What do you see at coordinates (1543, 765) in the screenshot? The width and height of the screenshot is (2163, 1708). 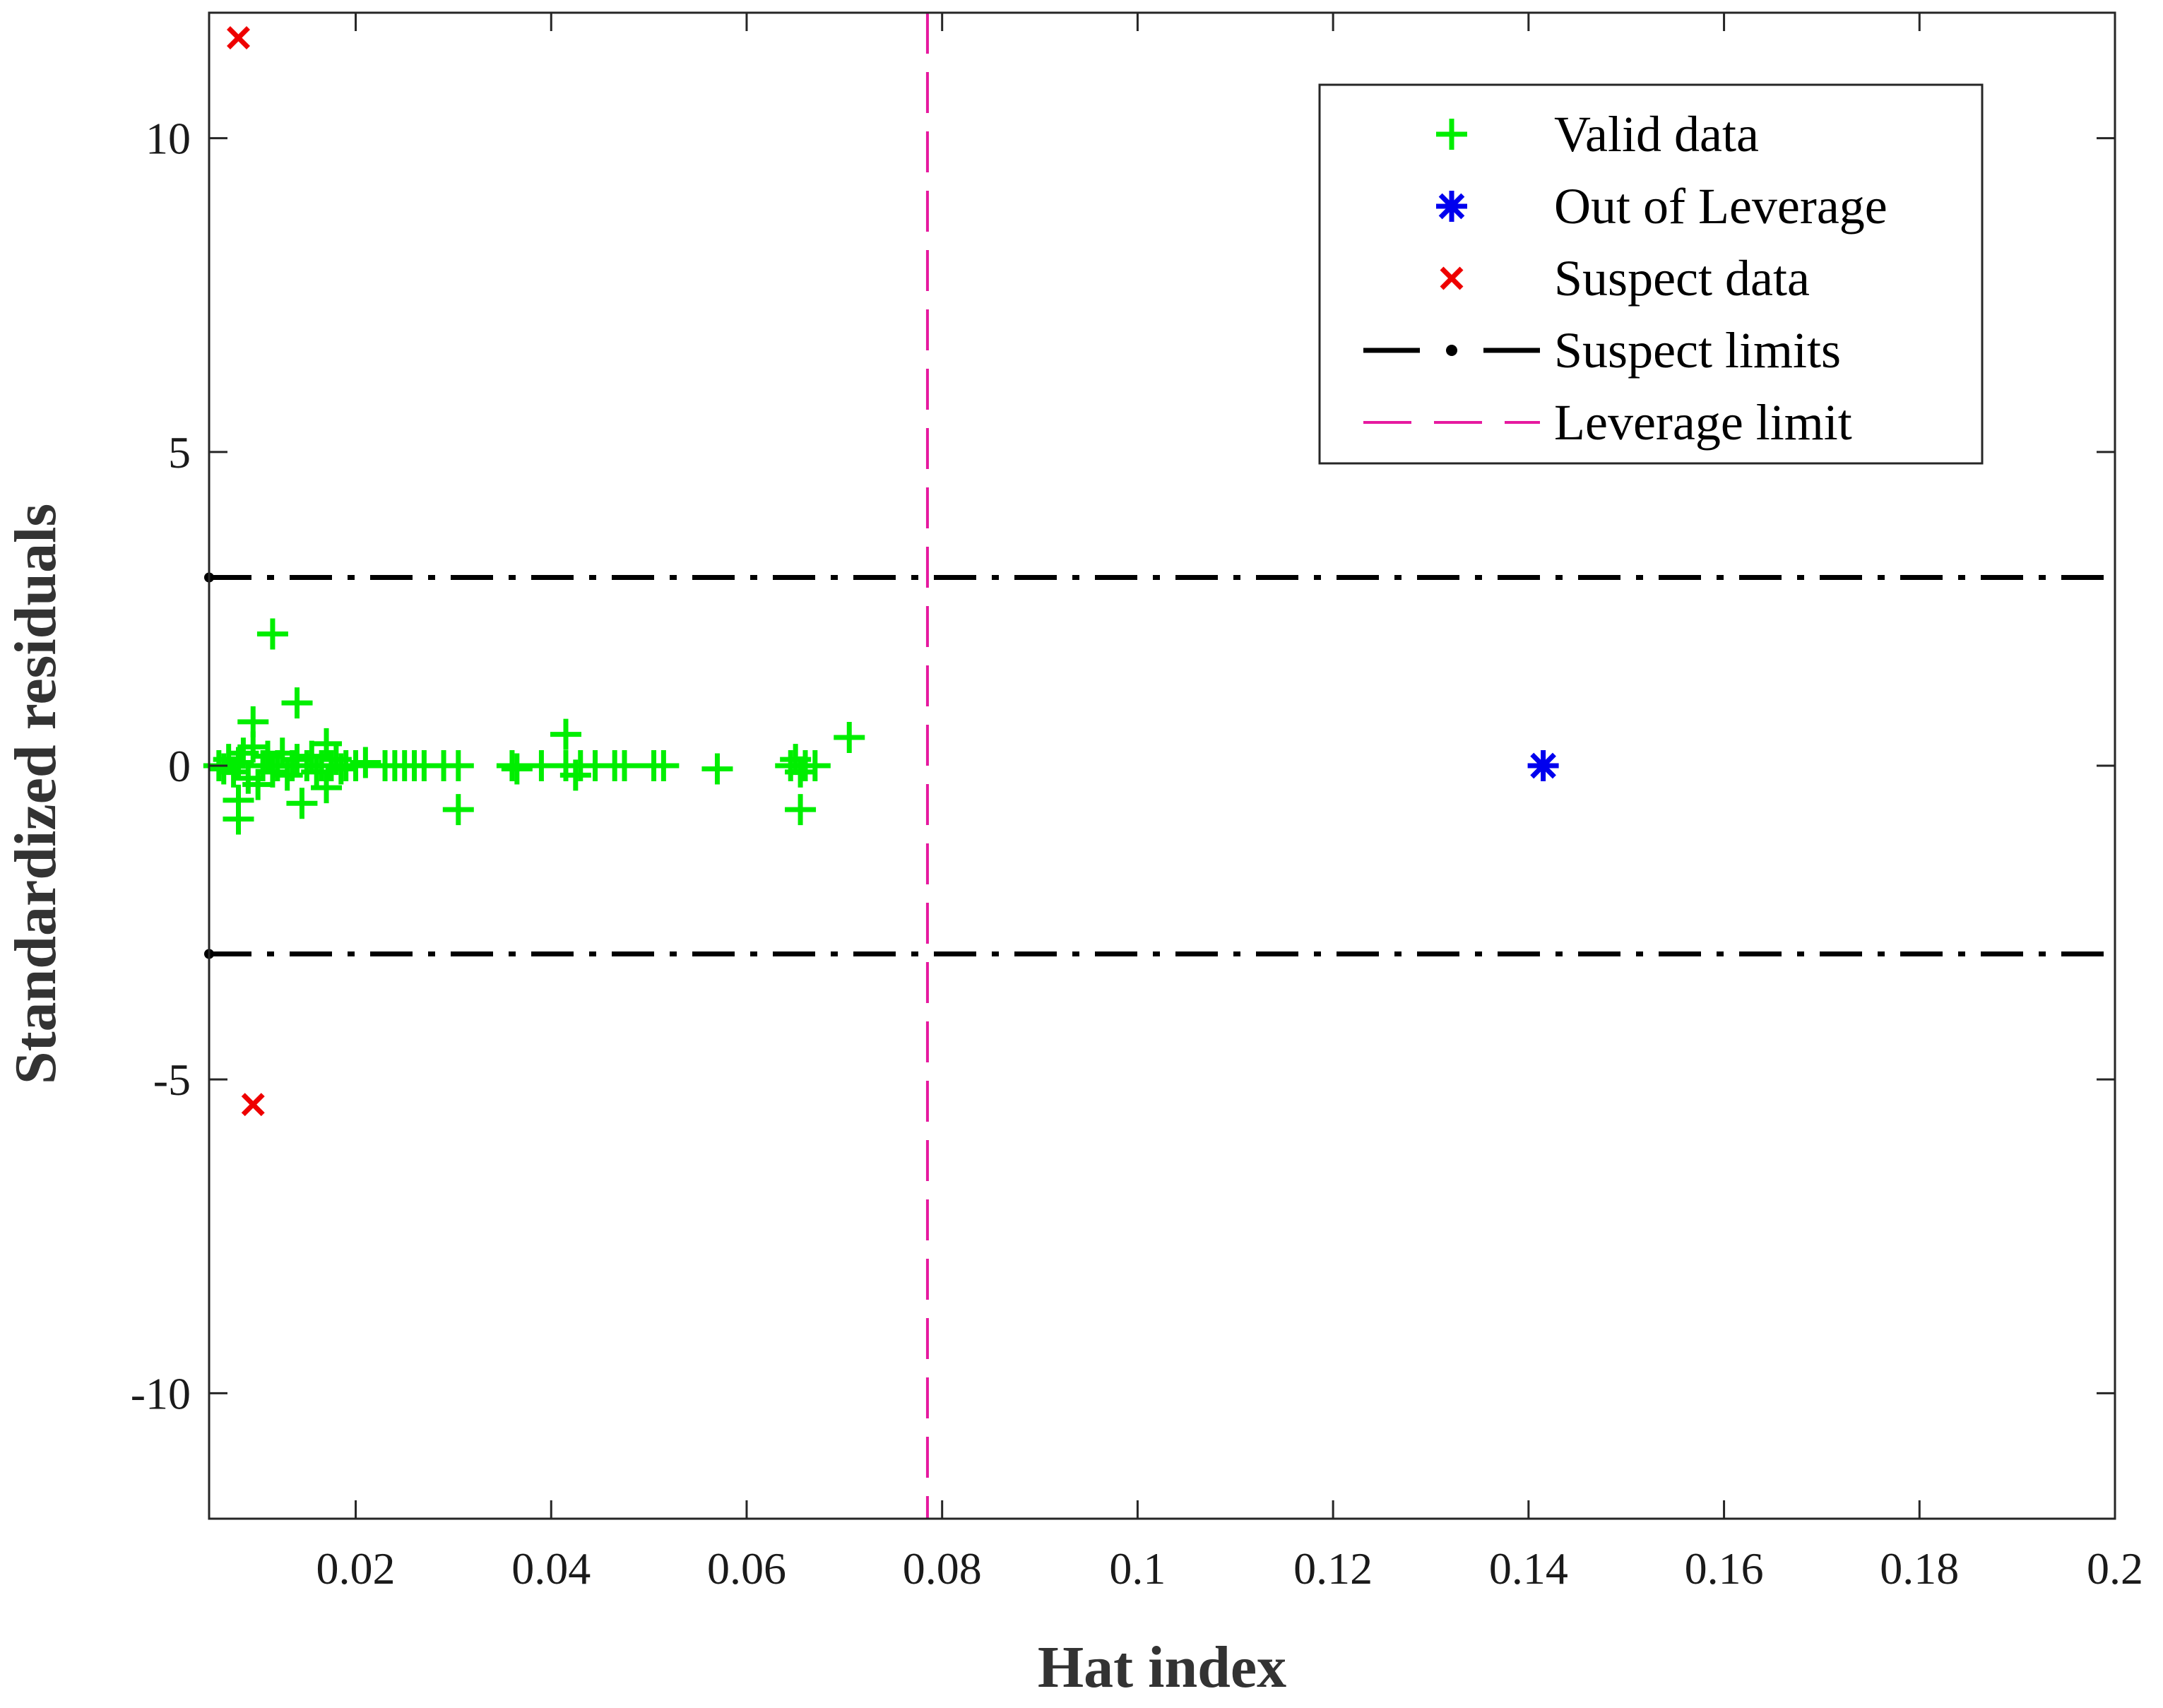 I see `out-of-leverage-point` at bounding box center [1543, 765].